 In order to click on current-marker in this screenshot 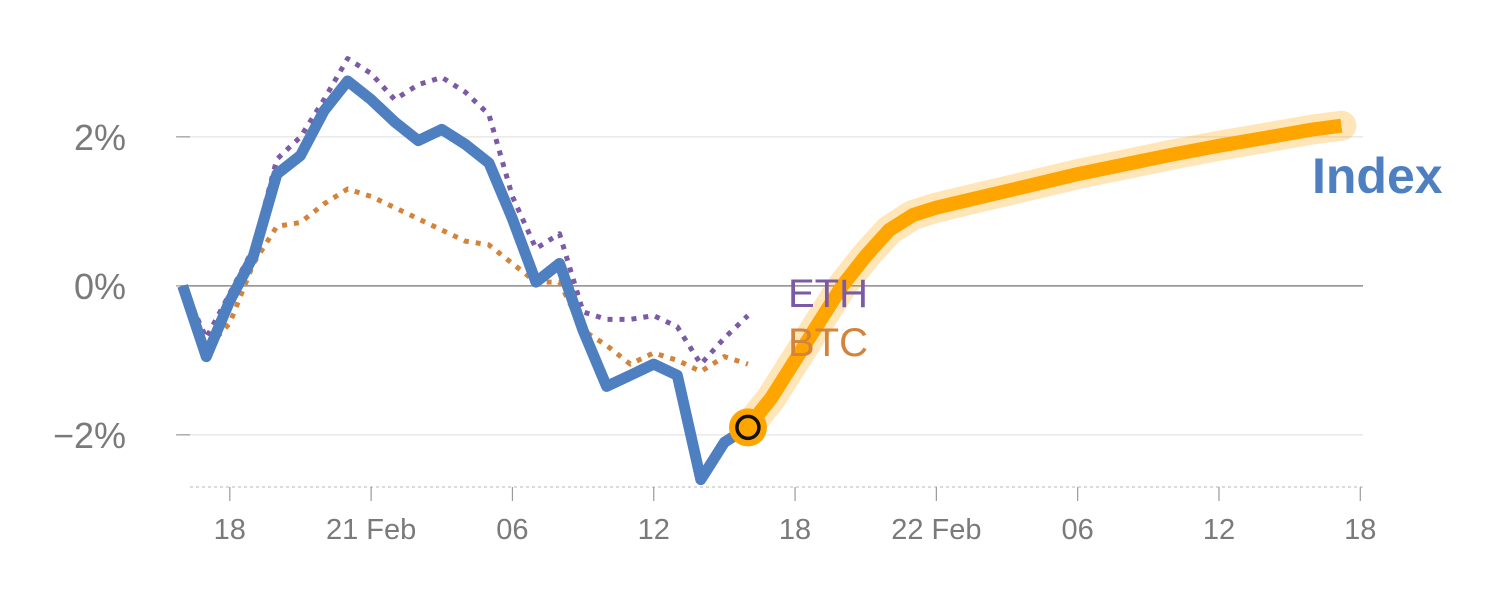, I will do `click(748, 427)`.